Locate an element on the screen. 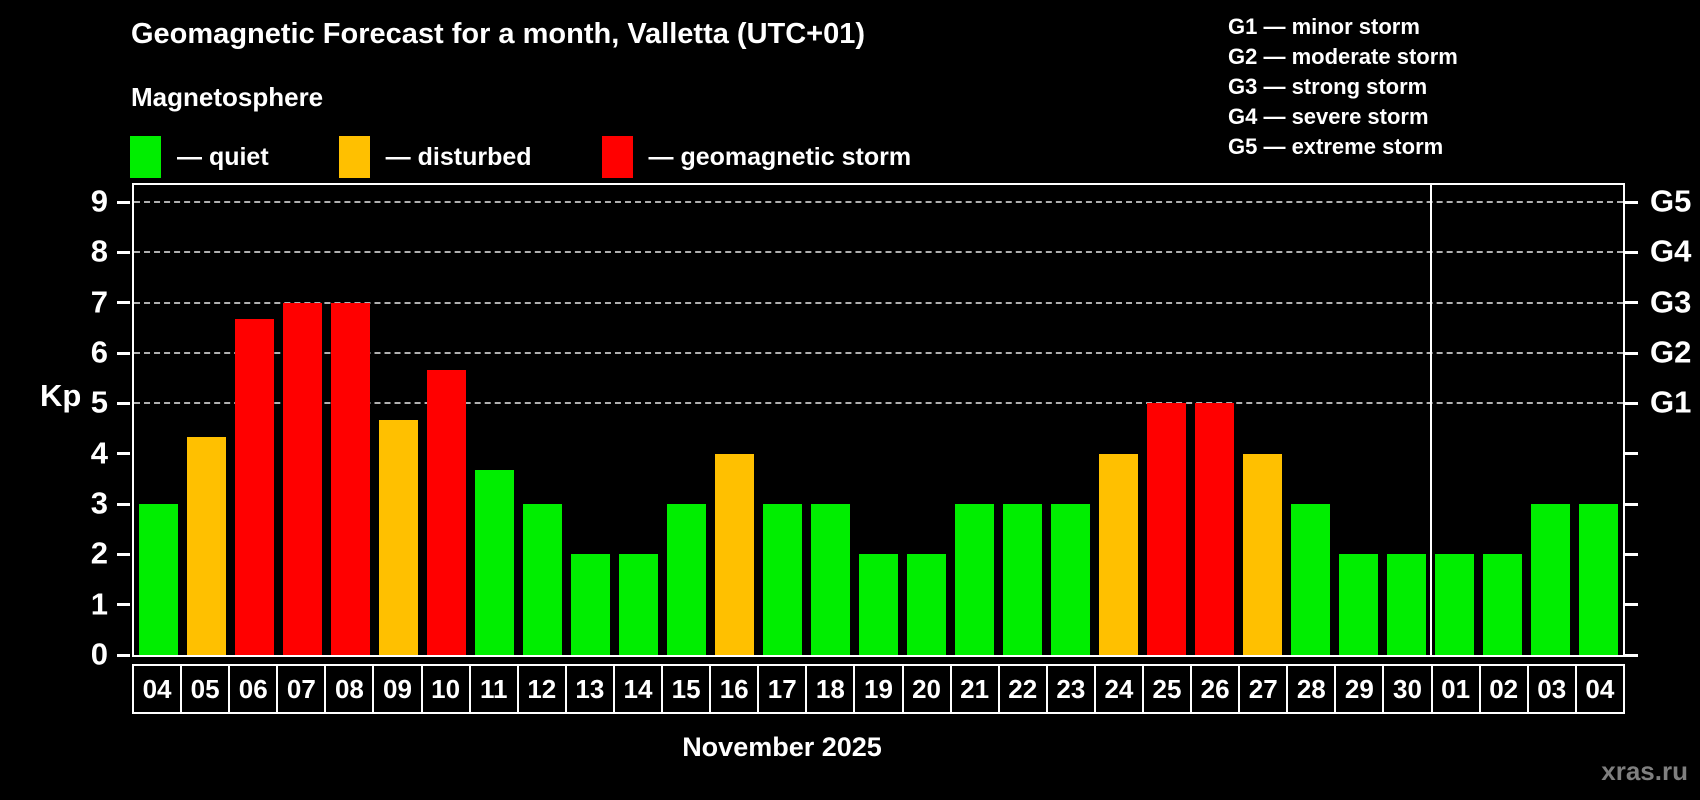  gridline-kp8 is located at coordinates (878, 252).